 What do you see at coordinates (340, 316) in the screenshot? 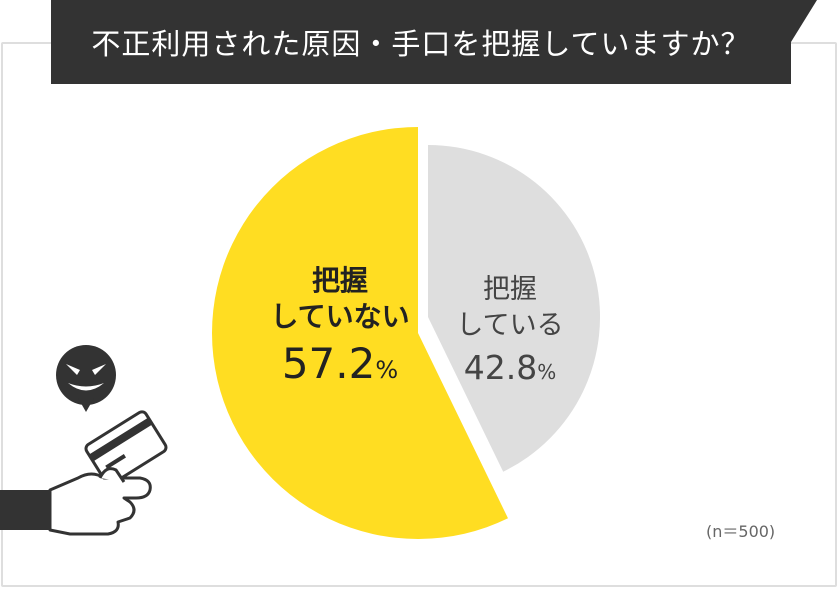
I see `slice-label-line2: していない` at bounding box center [340, 316].